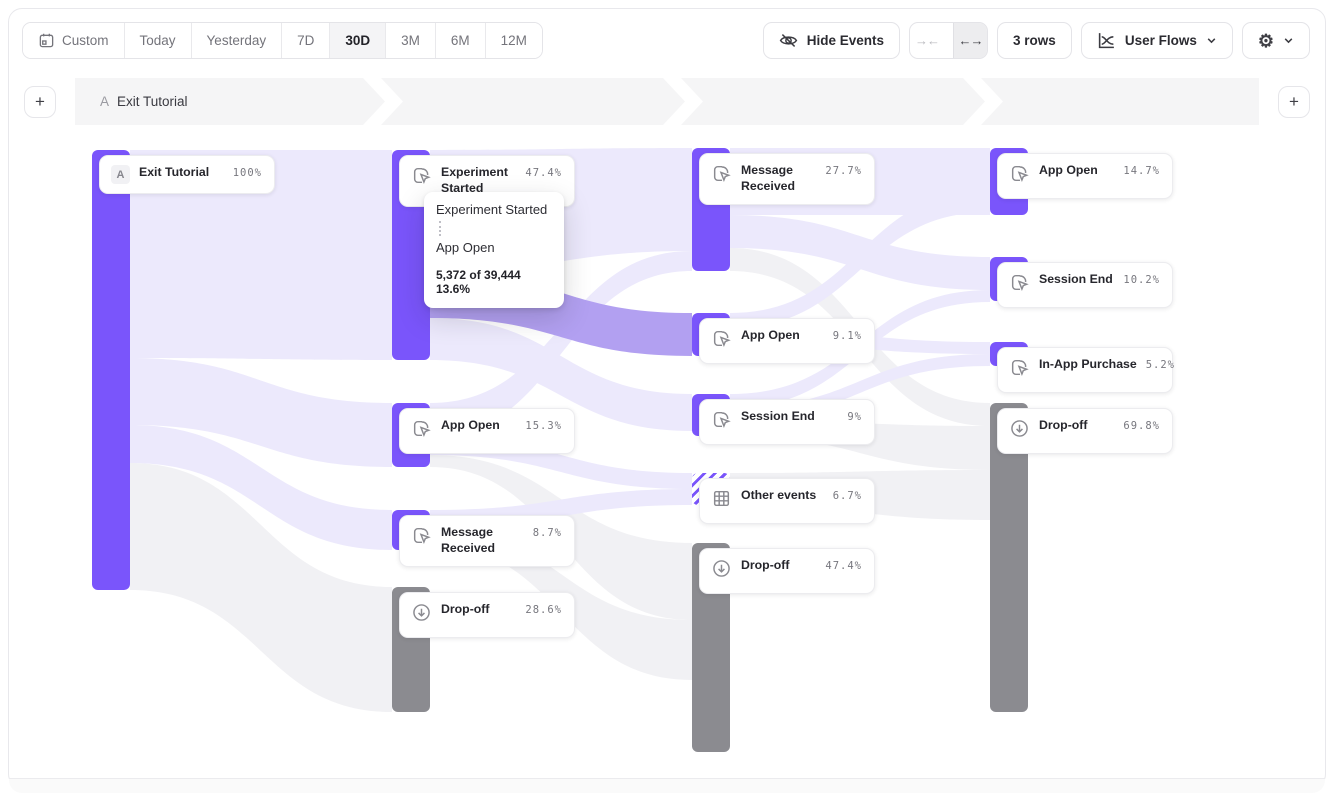 This screenshot has height=796, width=1334. I want to click on step-segment-label: A Exit Tutorial, so click(144, 101).